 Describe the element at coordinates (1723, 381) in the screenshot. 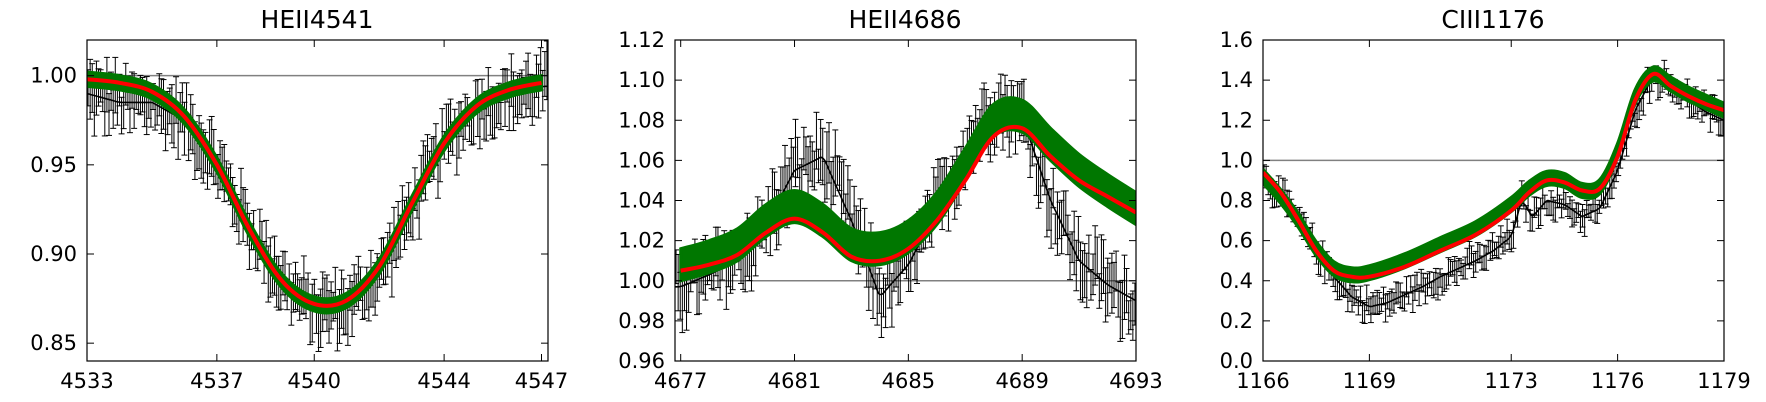

I see `x-tick-label: 1179` at that location.